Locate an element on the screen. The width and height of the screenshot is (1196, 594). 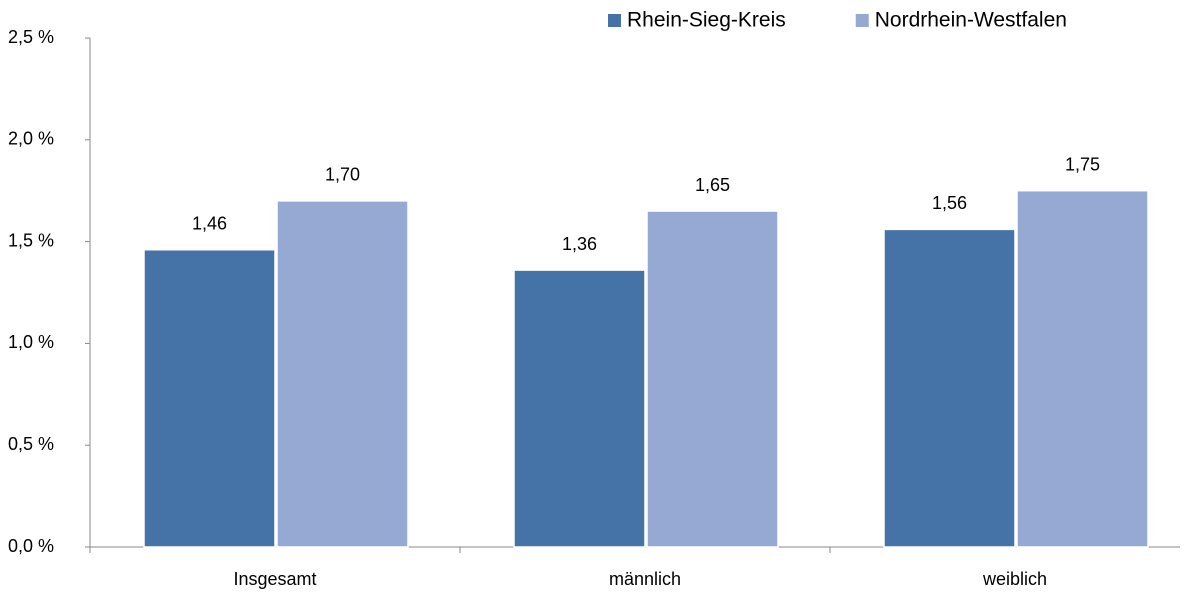
x-tick-label: weiblich is located at coordinates (1014, 579).